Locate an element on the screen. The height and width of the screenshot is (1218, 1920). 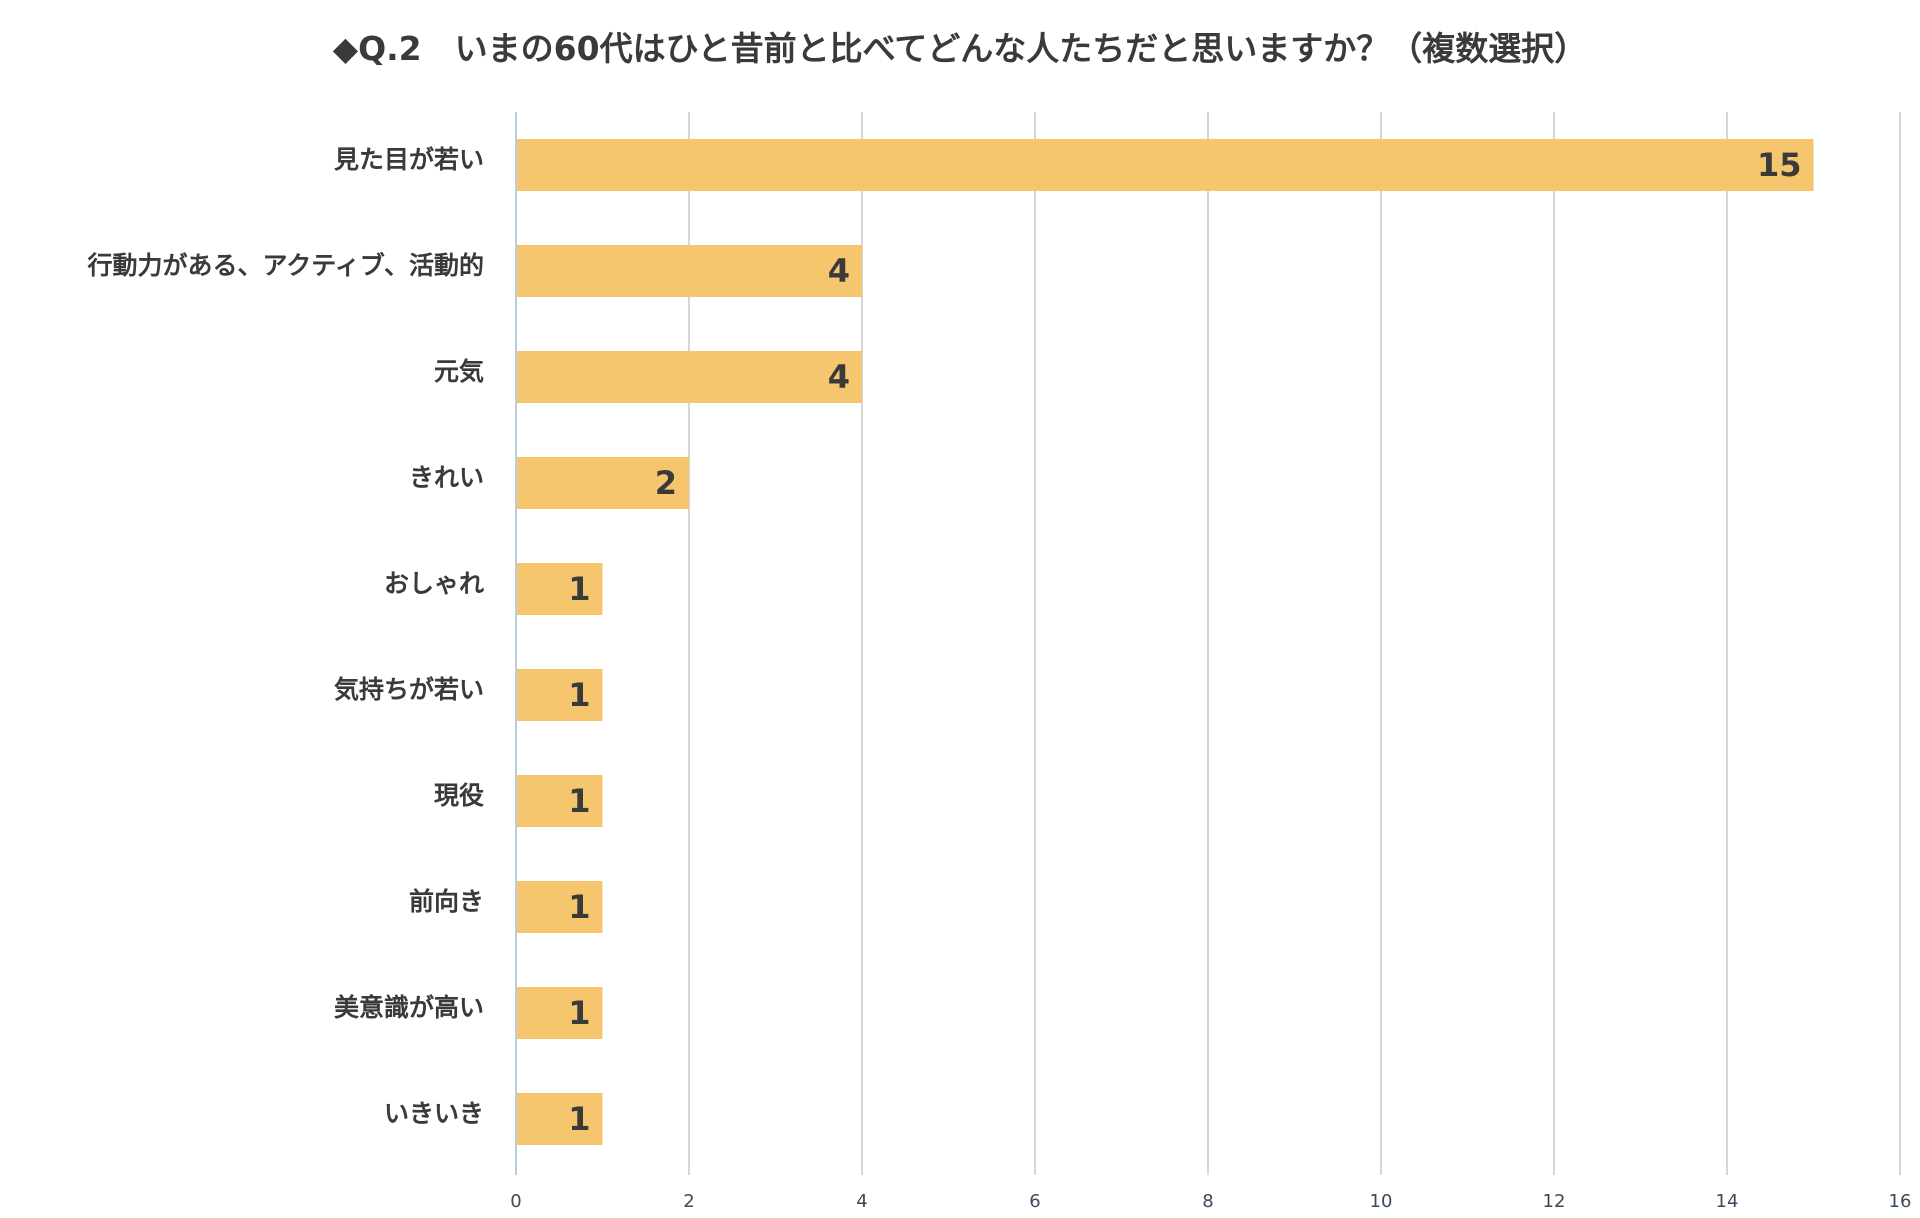
category-label: 気持ちが若い is located at coordinates (409, 689).